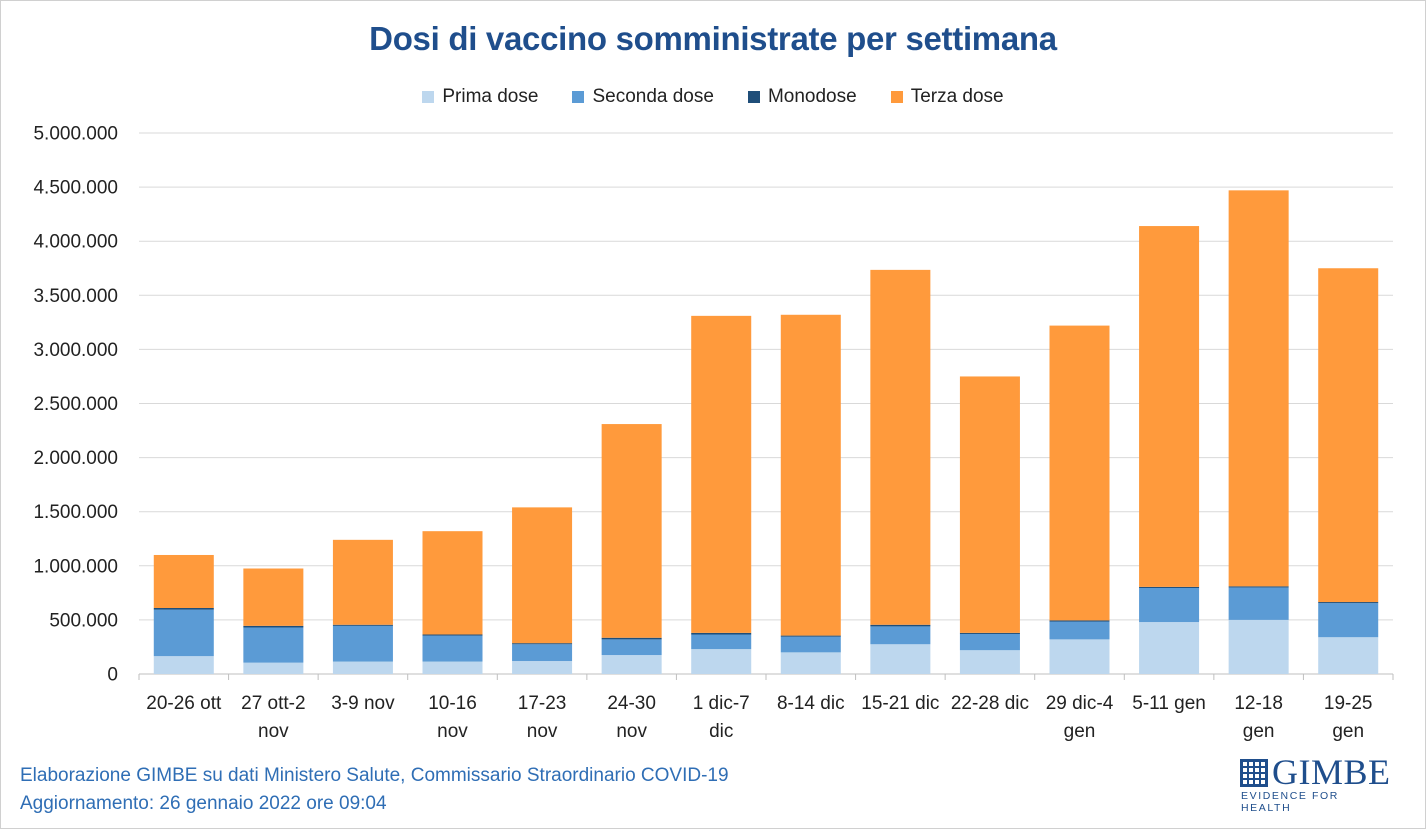  I want to click on chart-legend: Prima dose Seconda dose Monodose Terza dose, so click(713, 97).